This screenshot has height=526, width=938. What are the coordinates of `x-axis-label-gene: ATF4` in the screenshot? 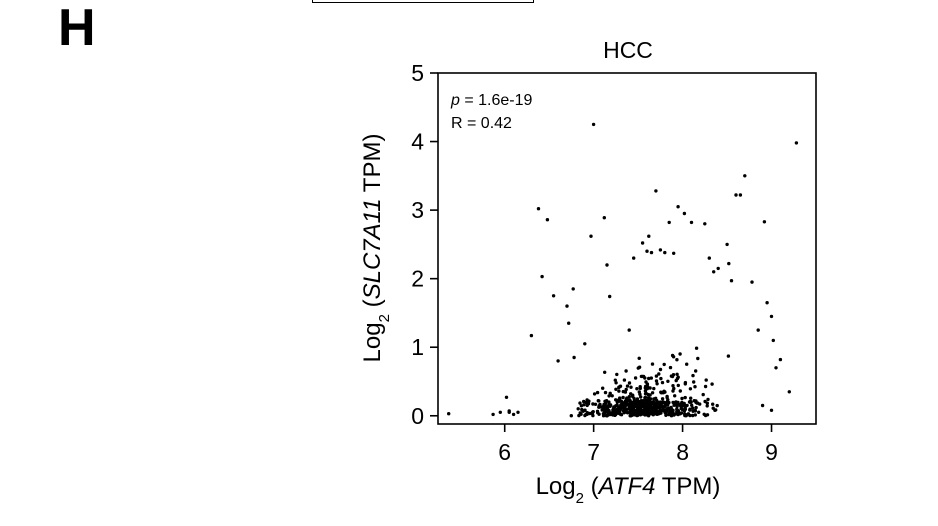 It's located at (626, 486).